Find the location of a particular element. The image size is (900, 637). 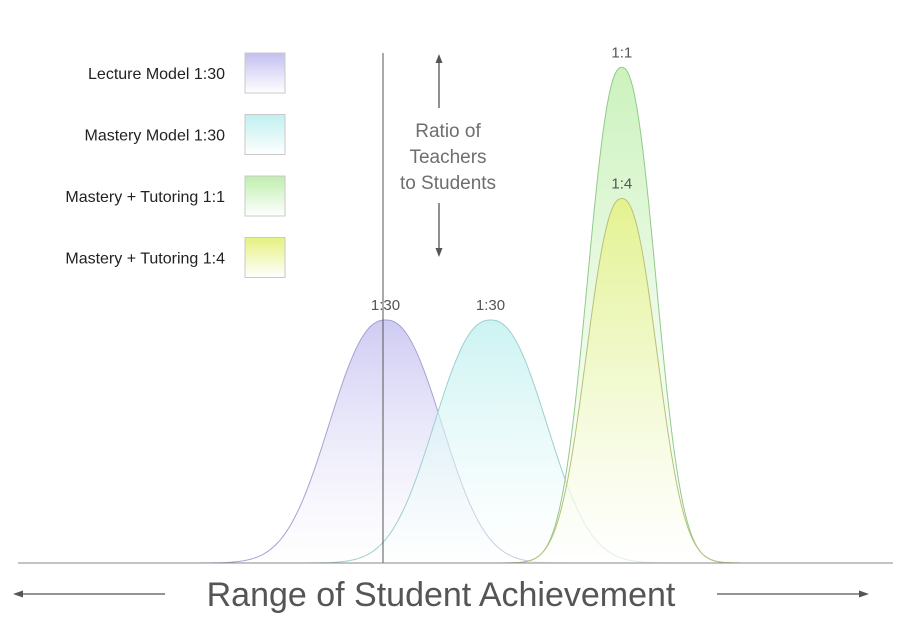

ratio-annotation: Ratio of Teachers to Students is located at coordinates (448, 155).